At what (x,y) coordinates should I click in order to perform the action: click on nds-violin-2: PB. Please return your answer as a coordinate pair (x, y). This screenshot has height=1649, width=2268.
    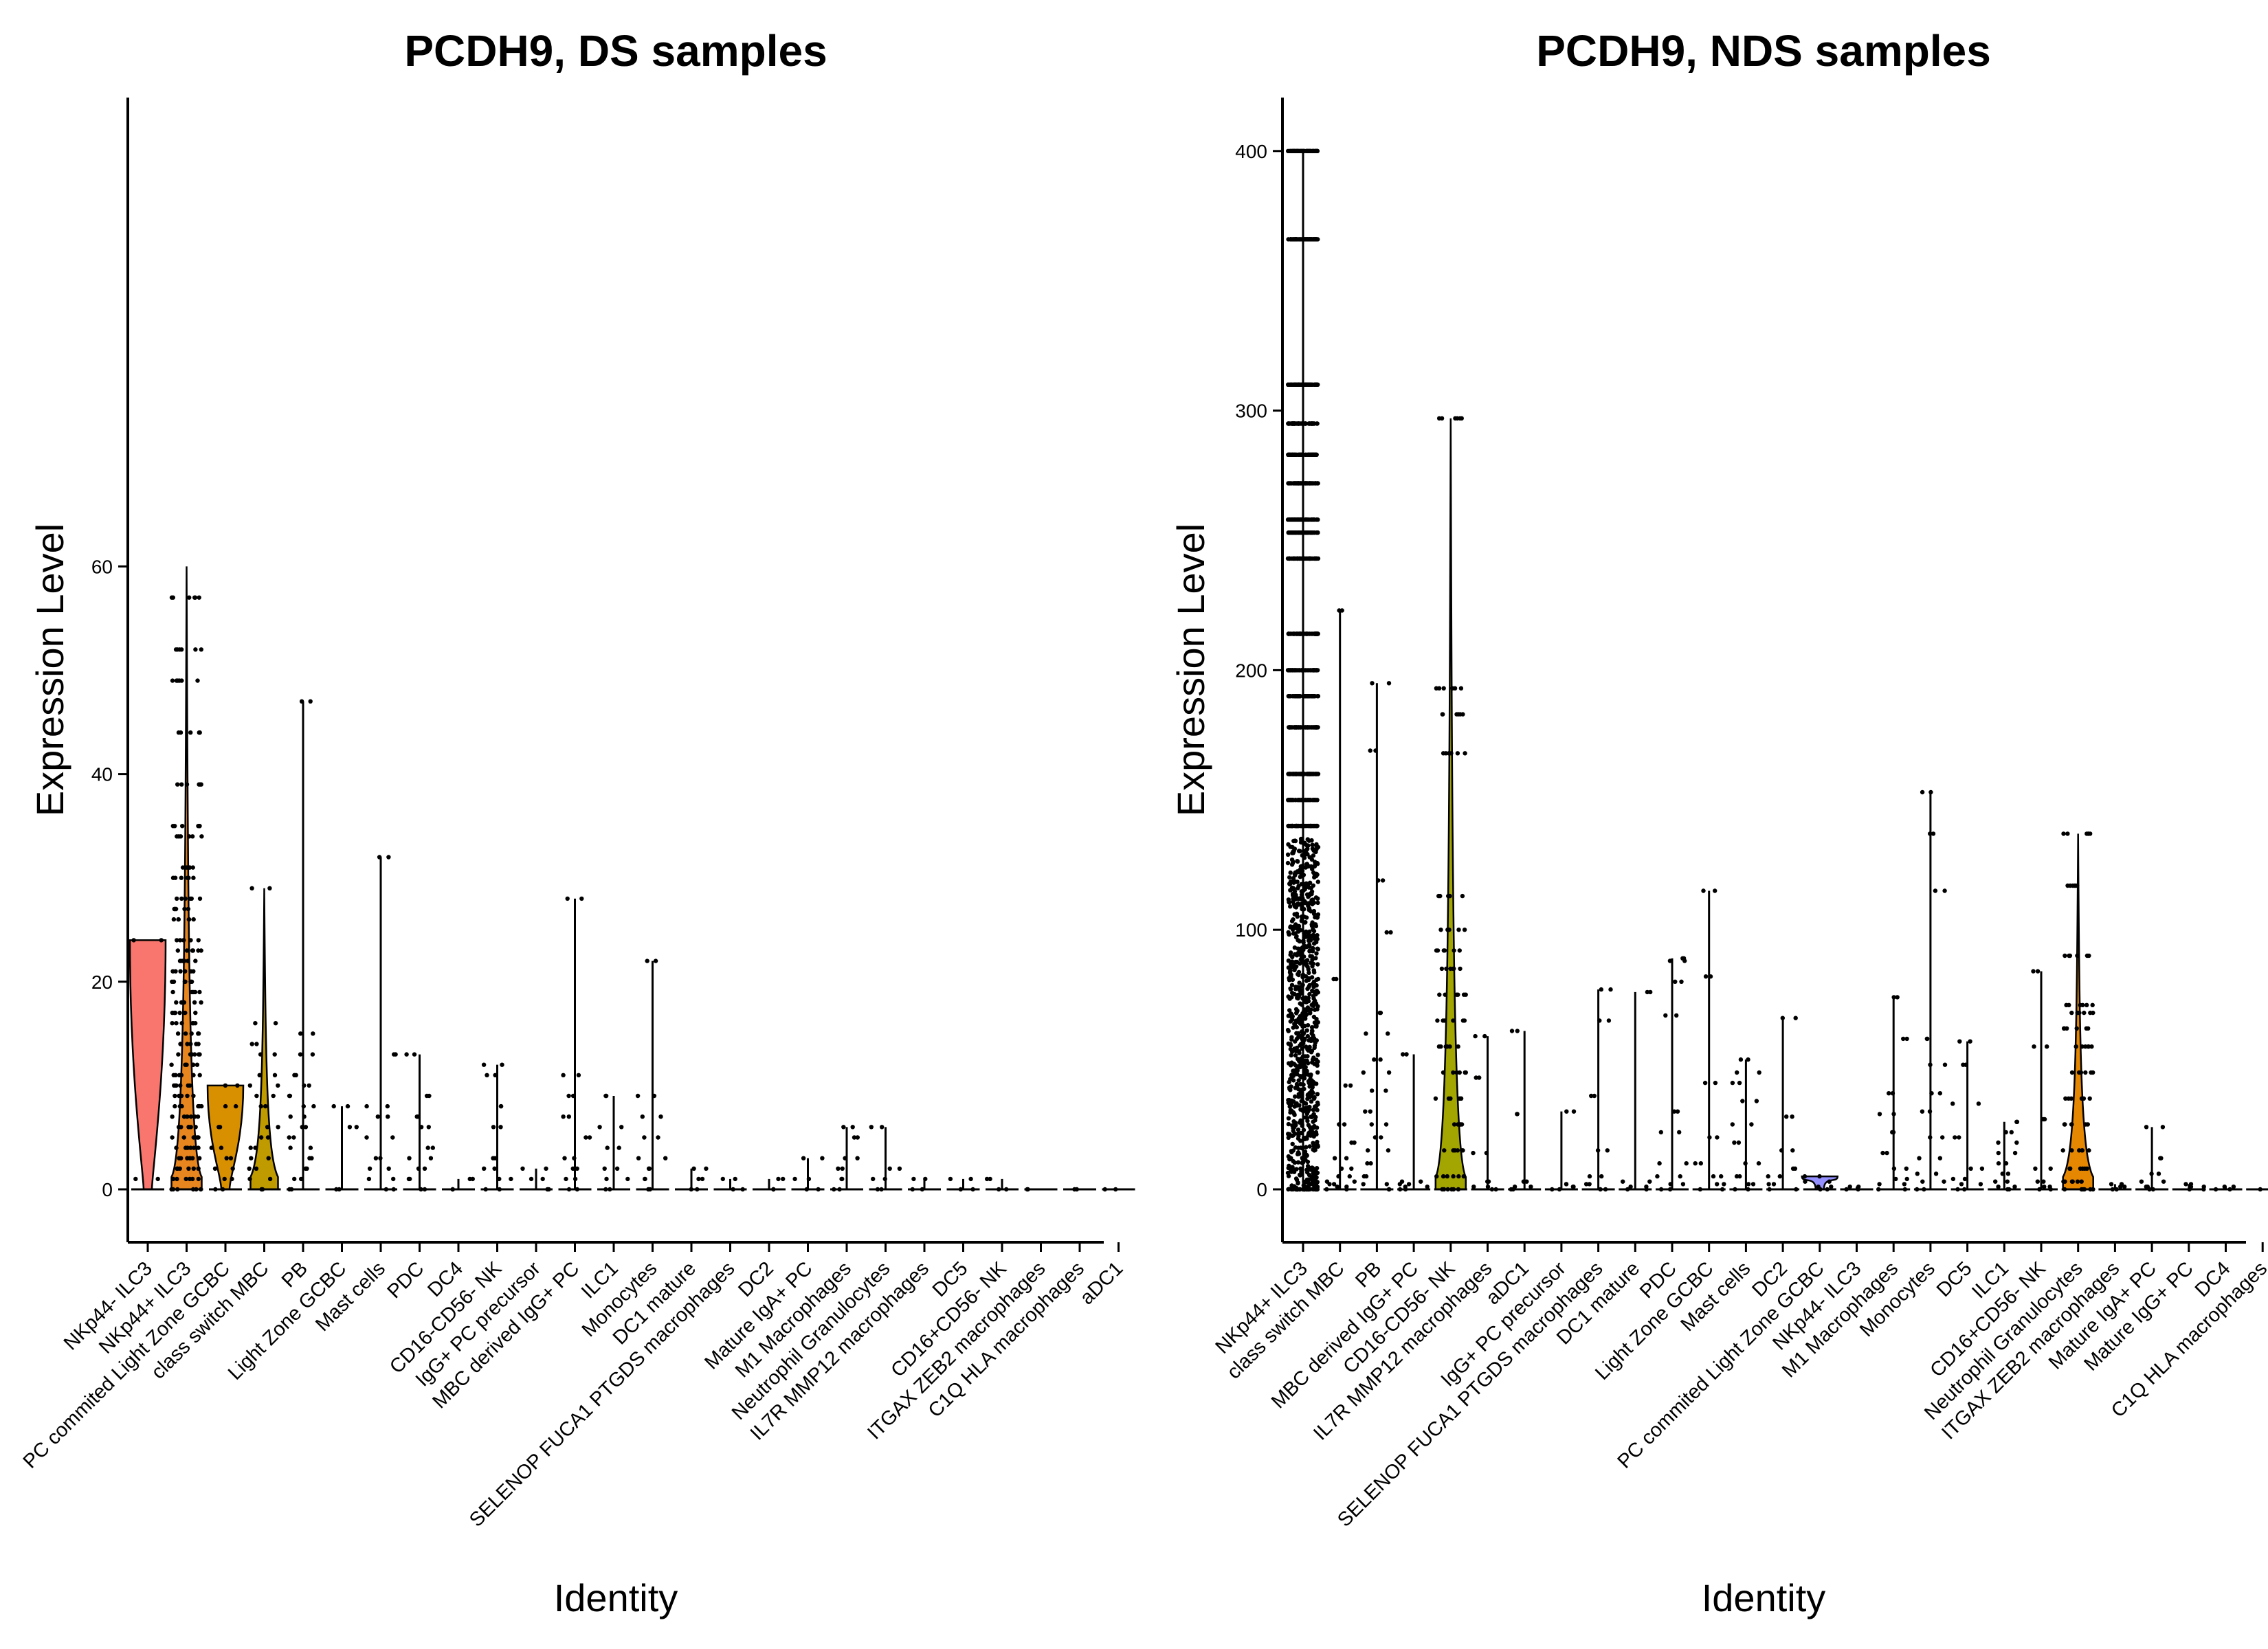
    Looking at the image, I should click on (1372, 986).